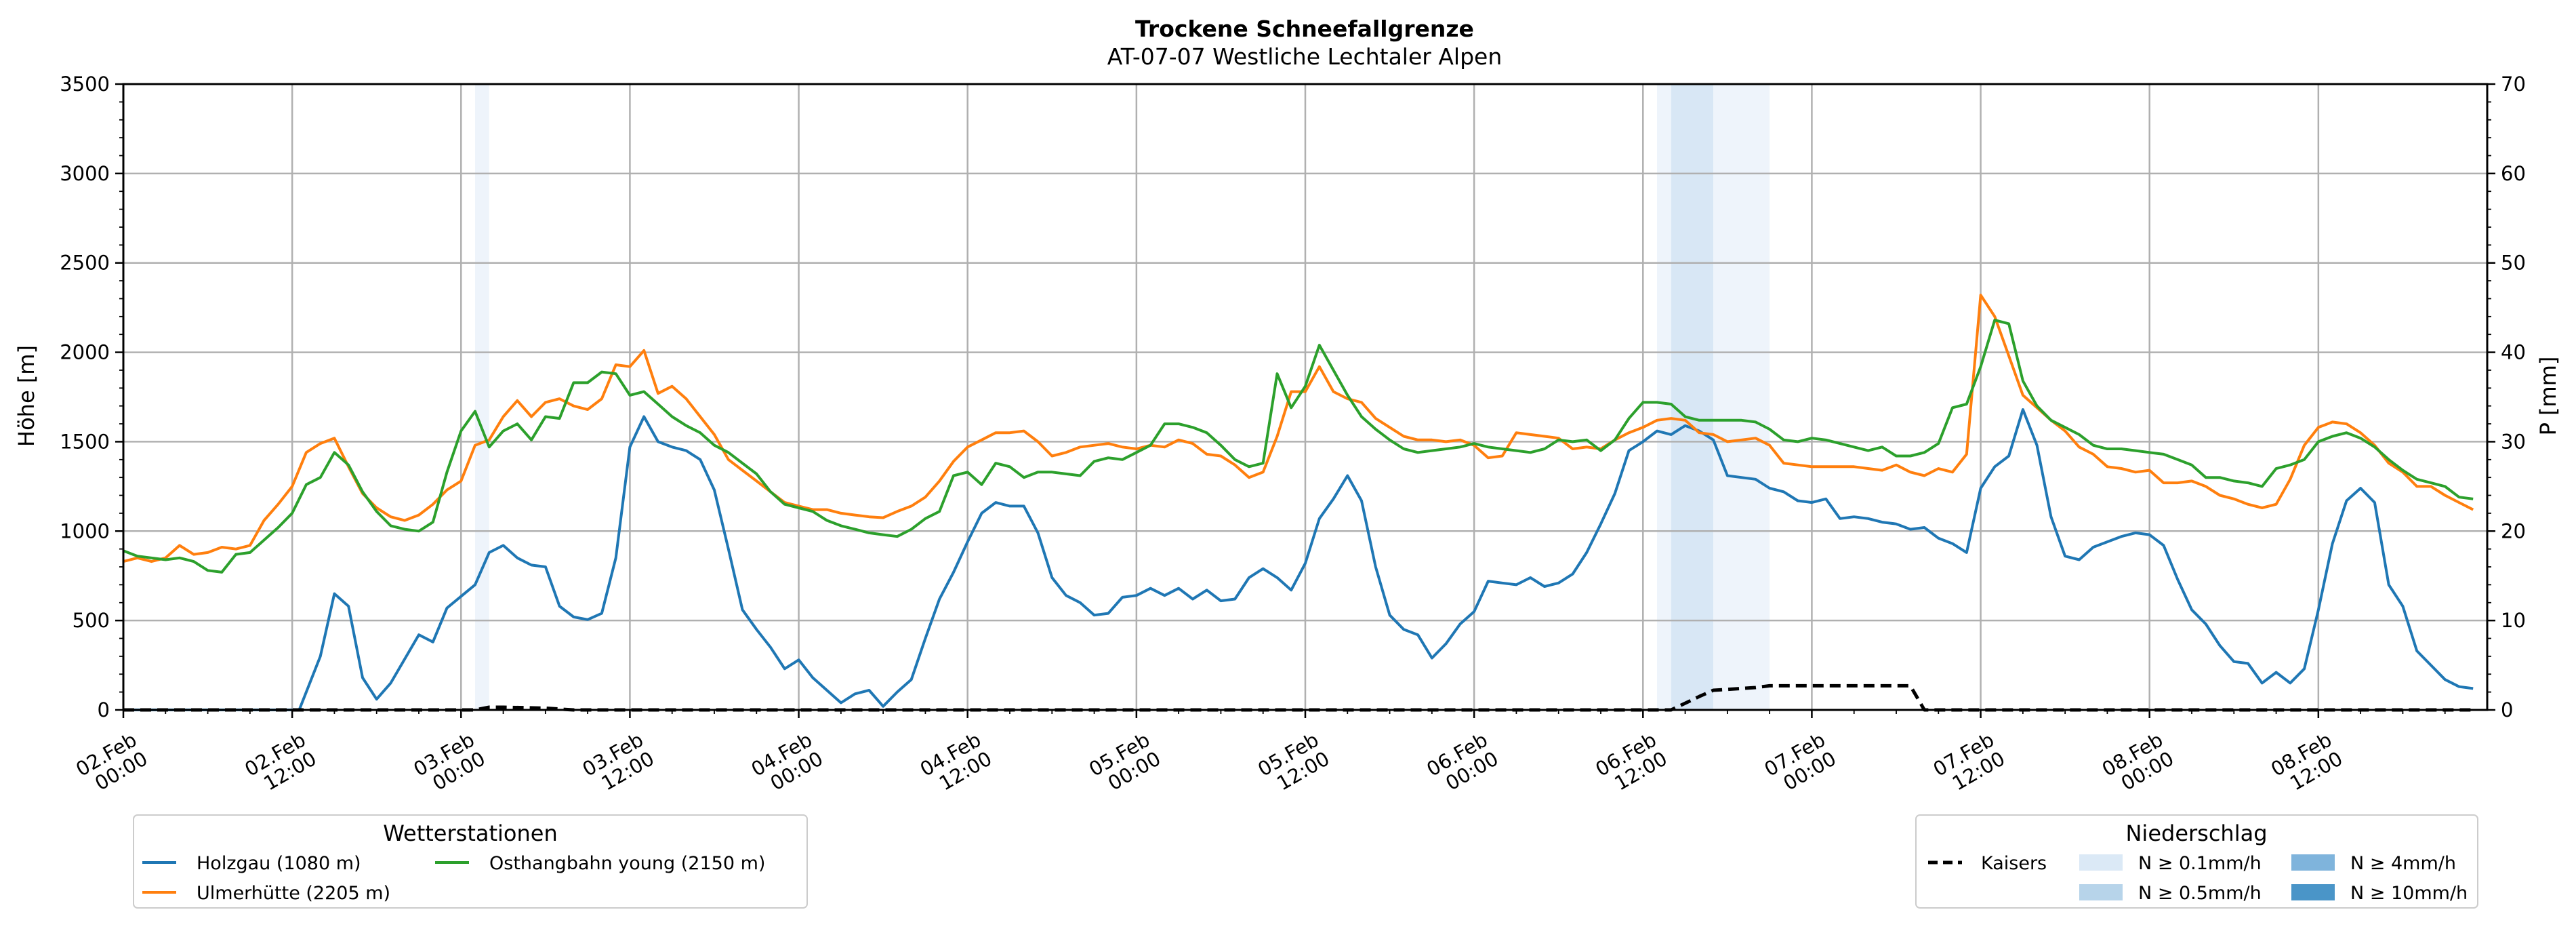  Describe the element at coordinates (2403, 864) in the screenshot. I see `legend-label-precip-4: N ≥ 4mm/h` at that location.